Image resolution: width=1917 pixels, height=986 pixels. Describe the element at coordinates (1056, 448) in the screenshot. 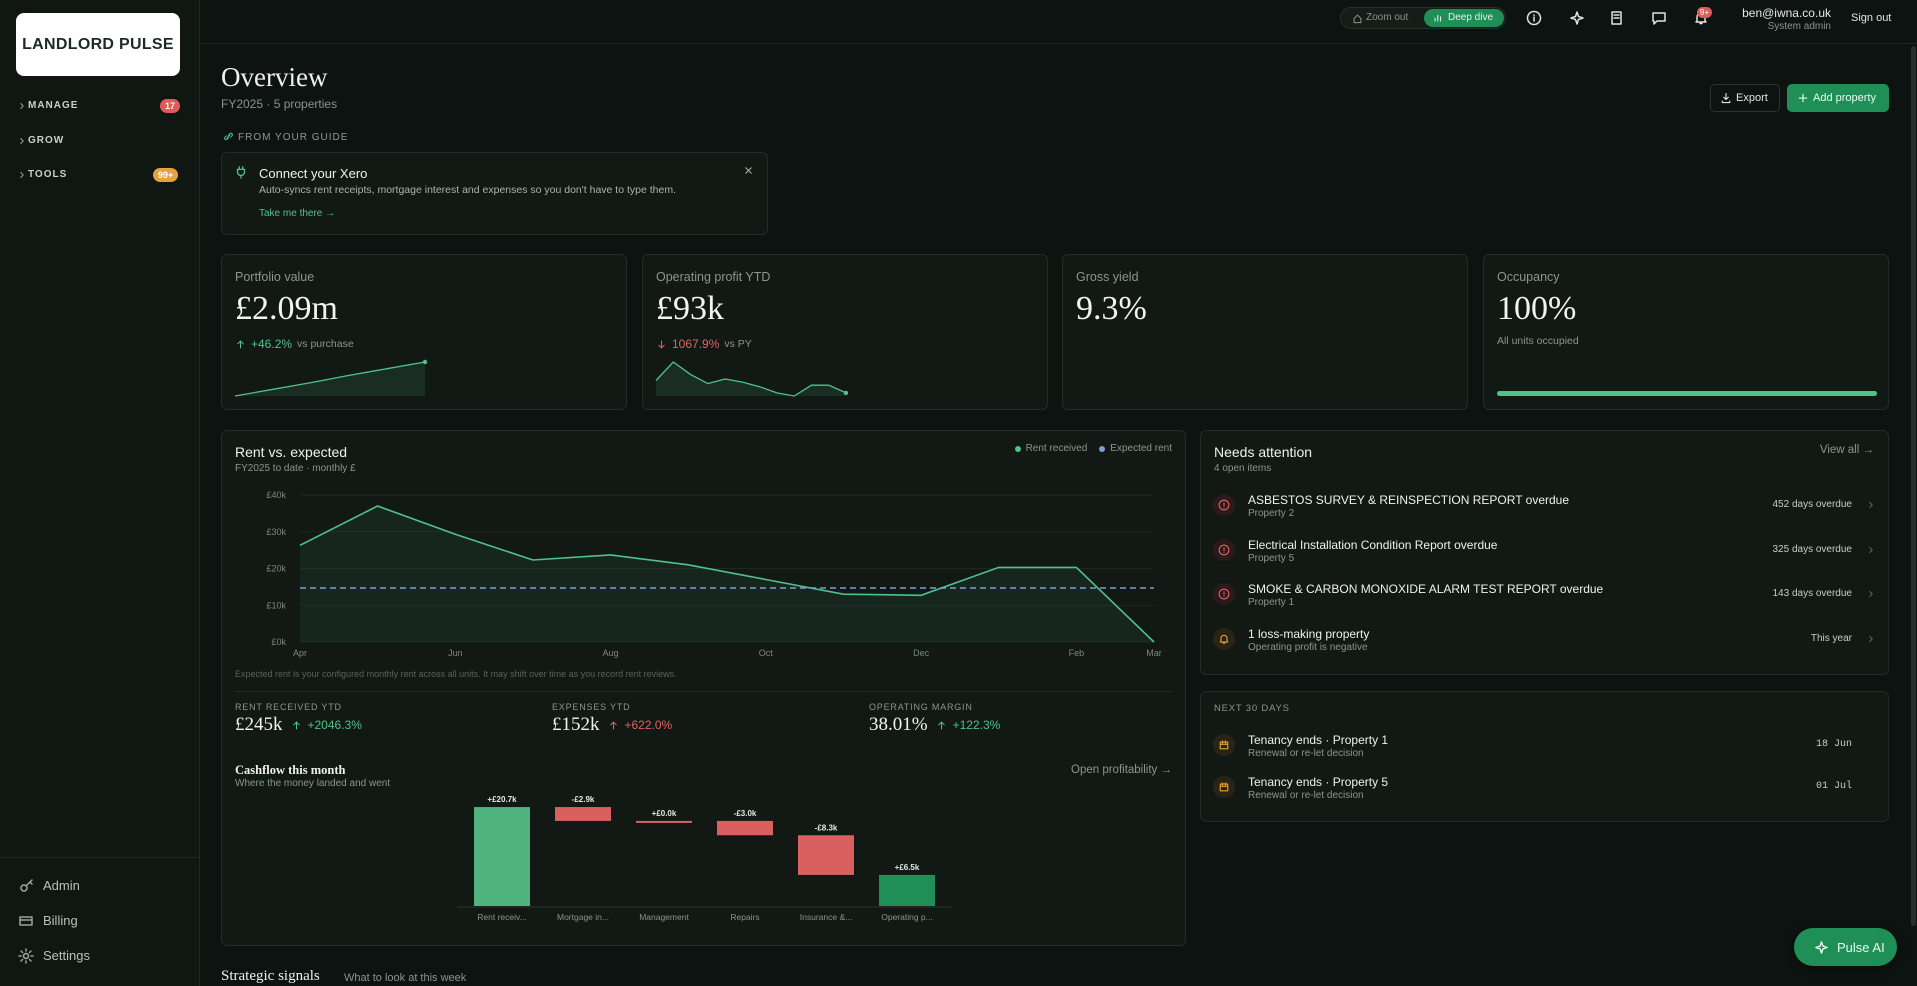

I see `legend-label: Rent received` at that location.